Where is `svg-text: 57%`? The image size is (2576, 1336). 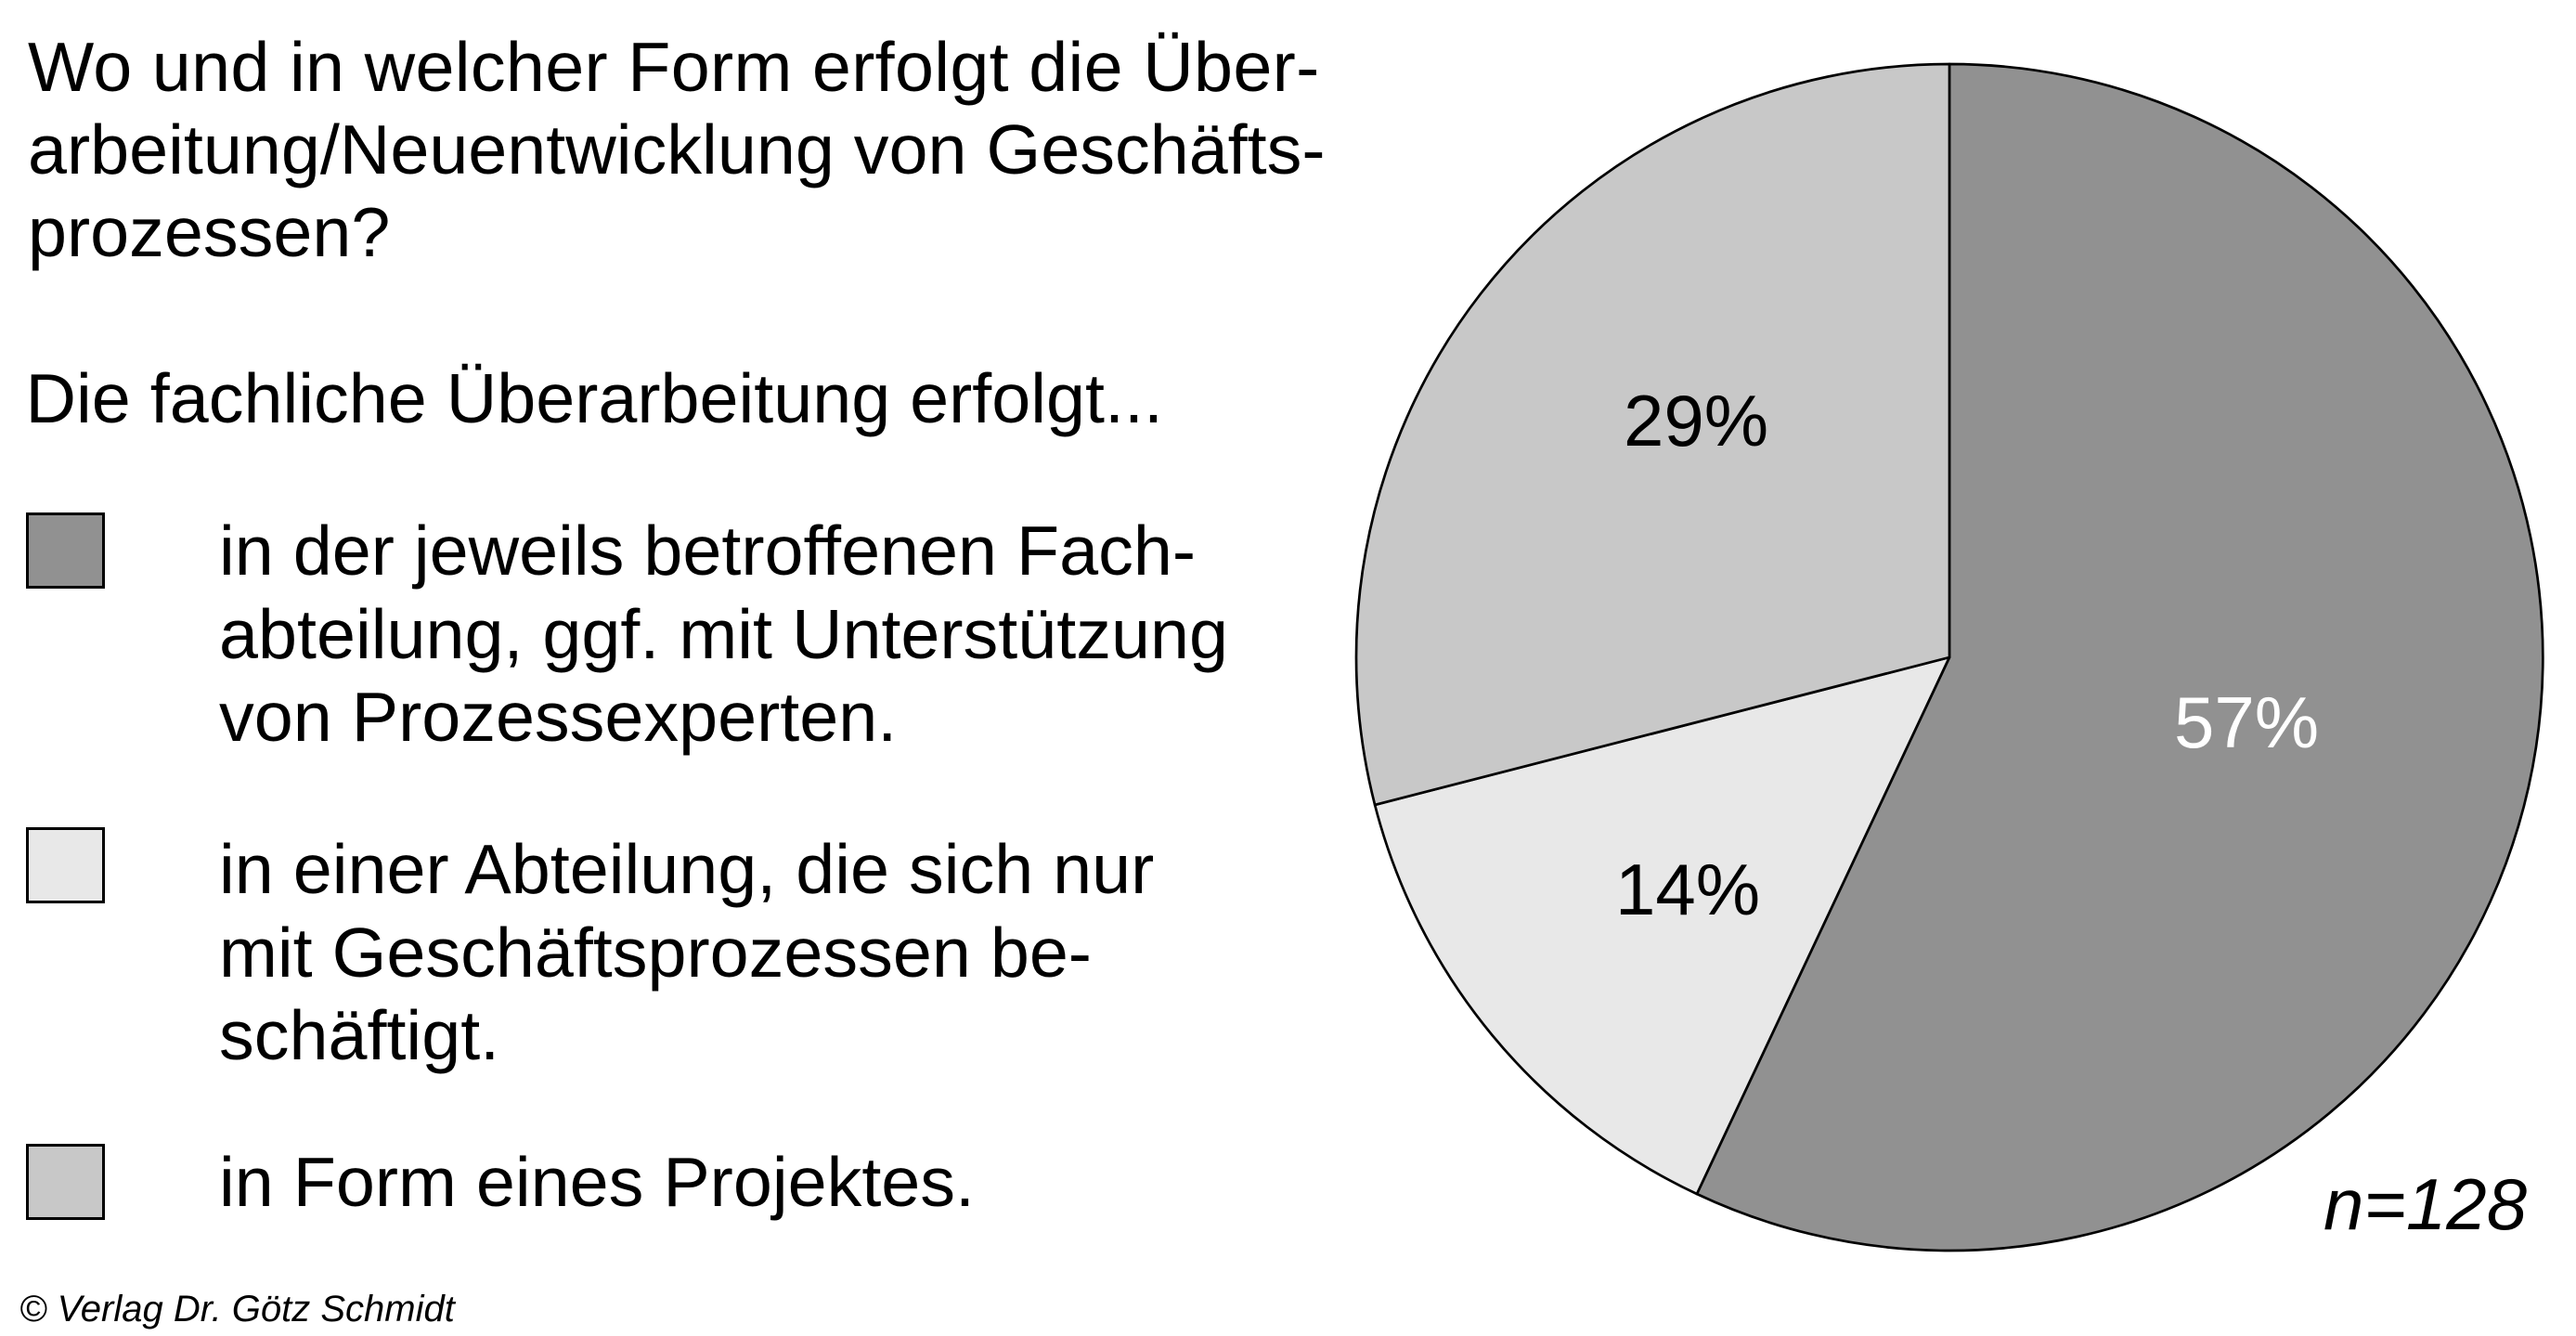 svg-text: 57% is located at coordinates (2246, 722).